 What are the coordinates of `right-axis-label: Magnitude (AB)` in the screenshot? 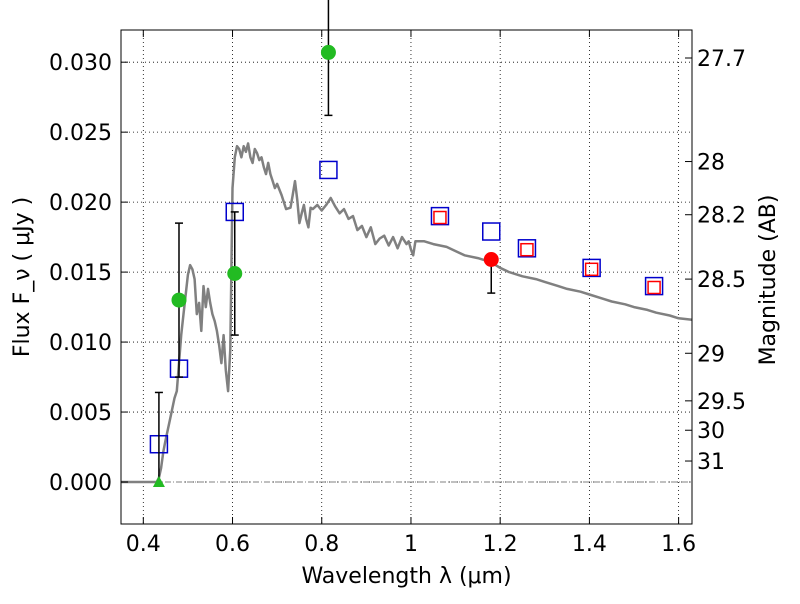 It's located at (768, 280).